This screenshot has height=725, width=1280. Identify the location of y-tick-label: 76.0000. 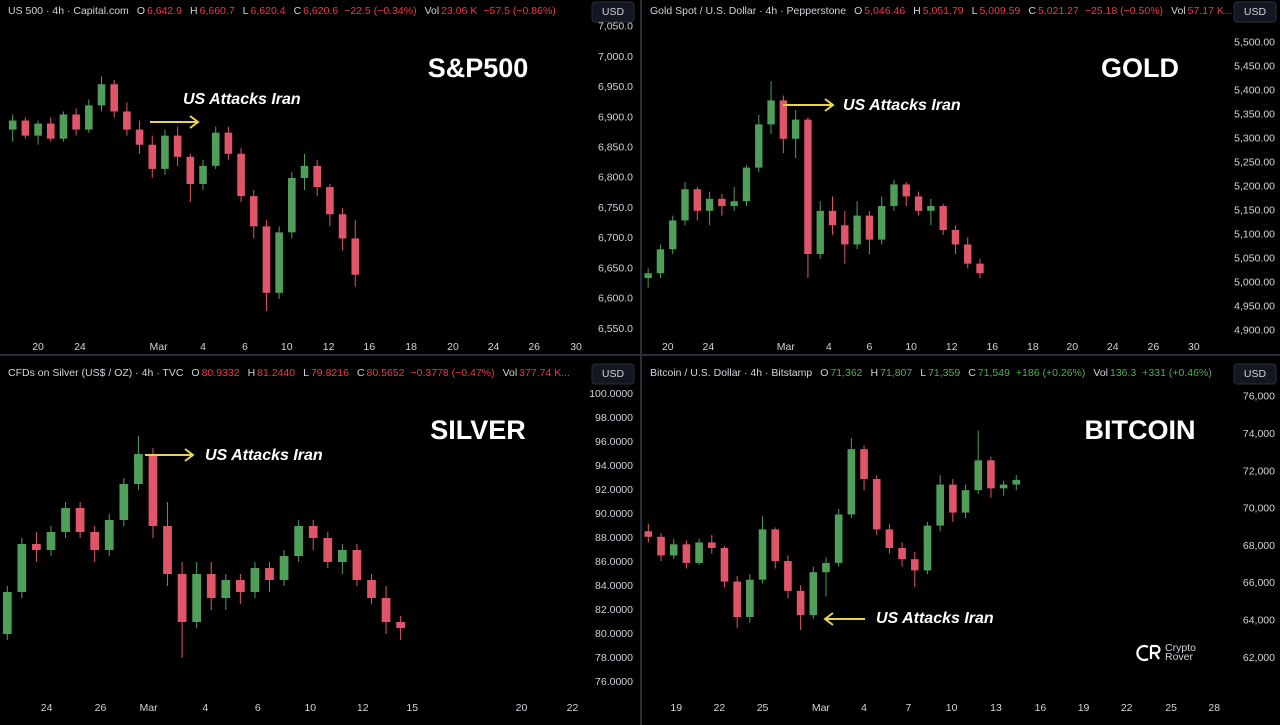
(614, 682).